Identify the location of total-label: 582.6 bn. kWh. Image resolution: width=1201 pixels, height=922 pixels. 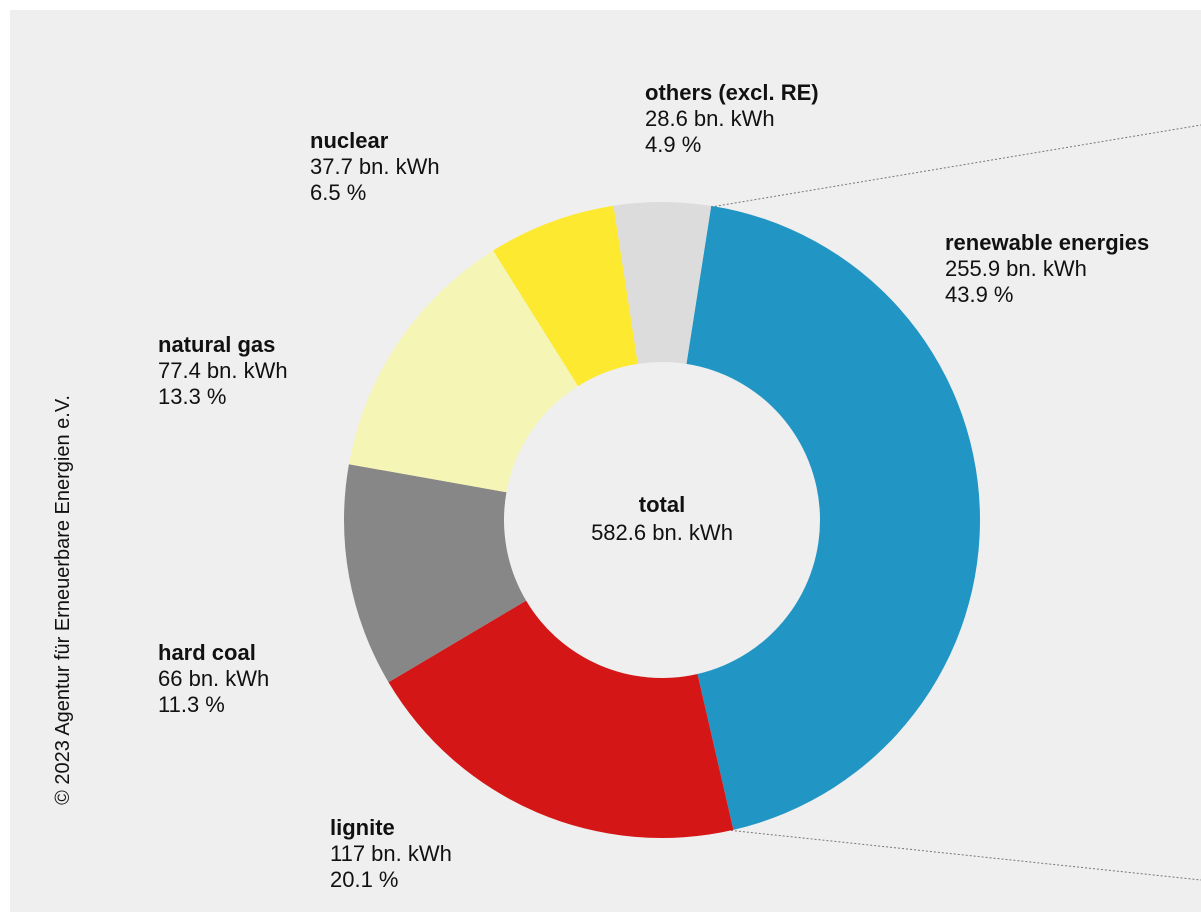
(662, 532).